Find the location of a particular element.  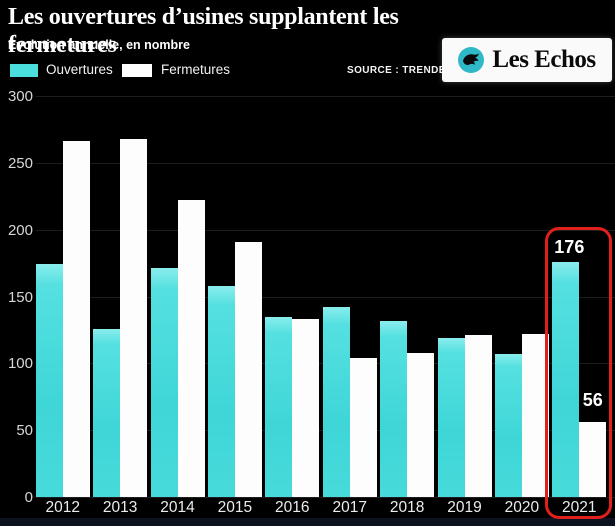

bar-fermetures-2016 is located at coordinates (306, 408).